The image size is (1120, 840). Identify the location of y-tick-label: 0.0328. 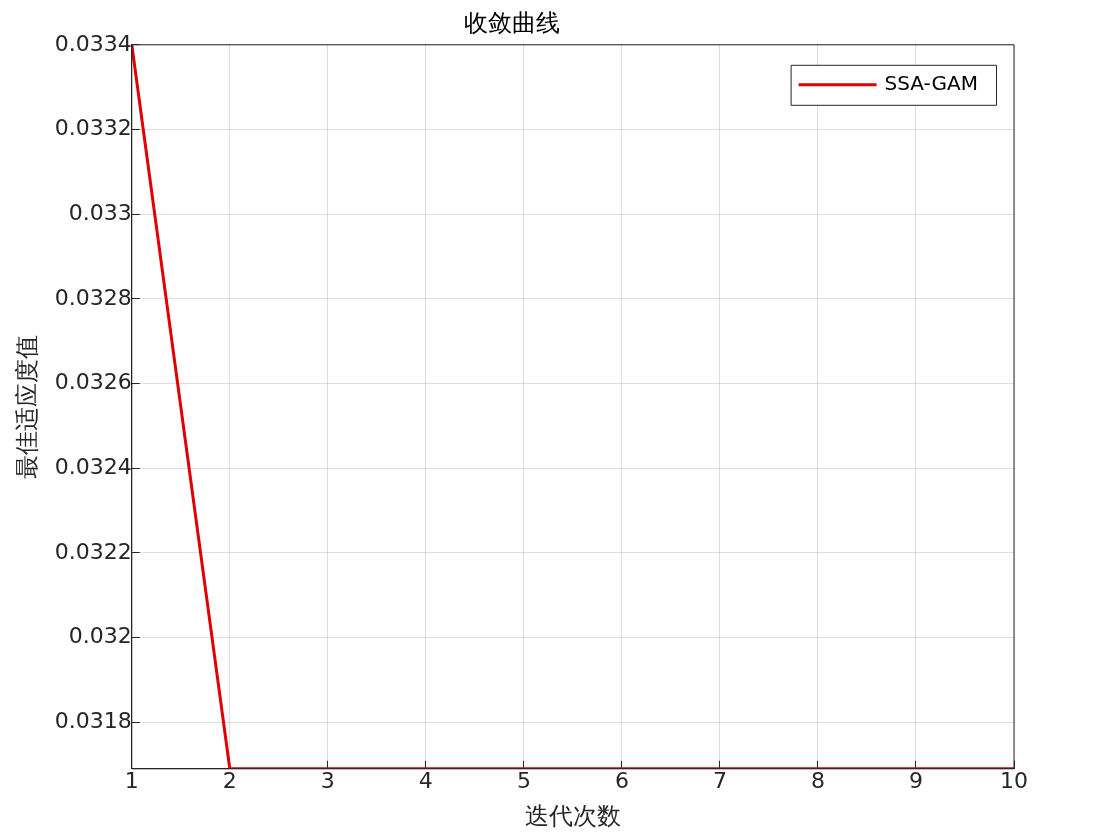
(93, 297).